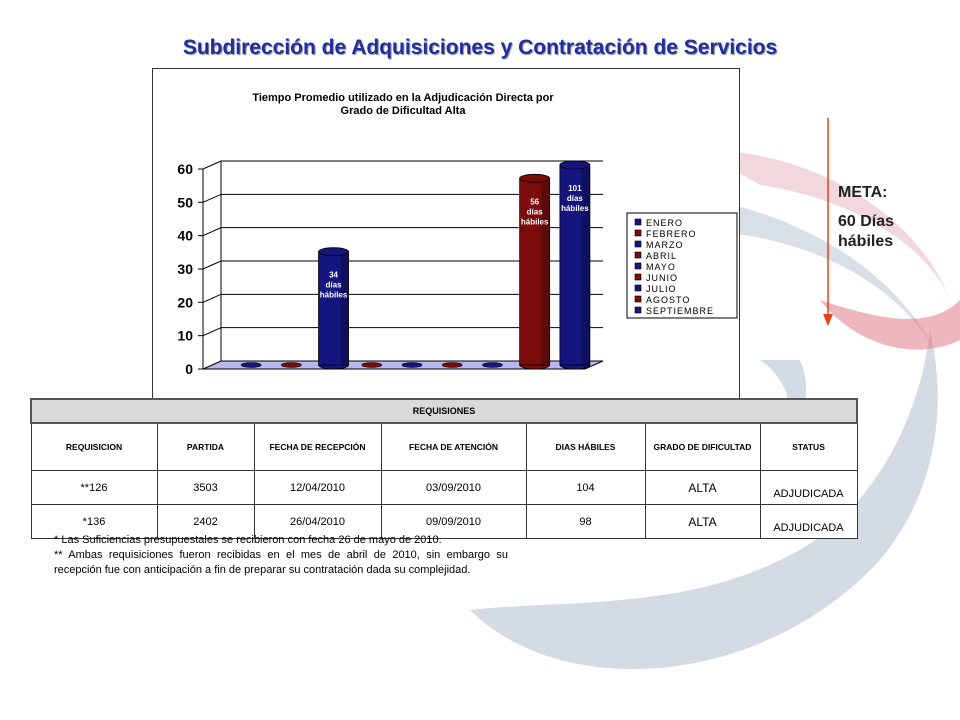 The height and width of the screenshot is (720, 960). What do you see at coordinates (665, 245) in the screenshot?
I see `legend-label: MARZO` at bounding box center [665, 245].